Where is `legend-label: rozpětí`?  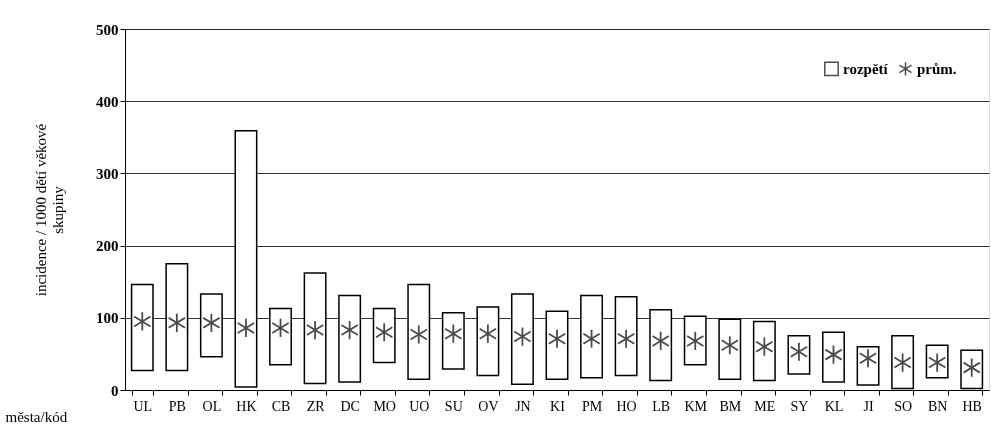
legend-label: rozpětí is located at coordinates (866, 68).